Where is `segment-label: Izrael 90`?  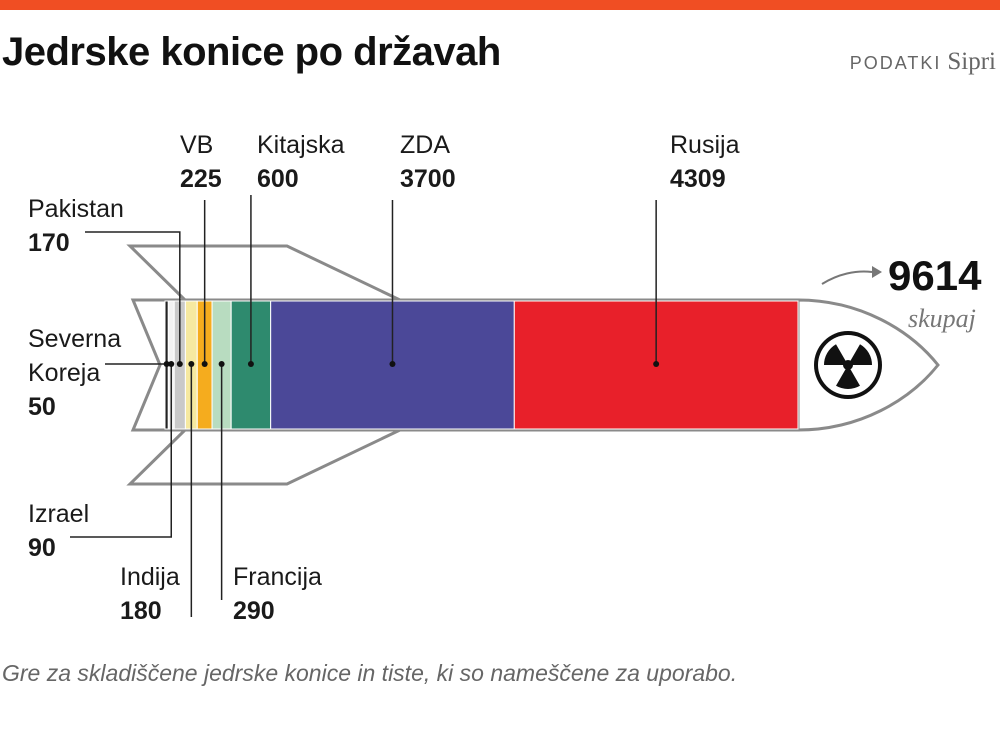
segment-label: Izrael 90 is located at coordinates (58, 531).